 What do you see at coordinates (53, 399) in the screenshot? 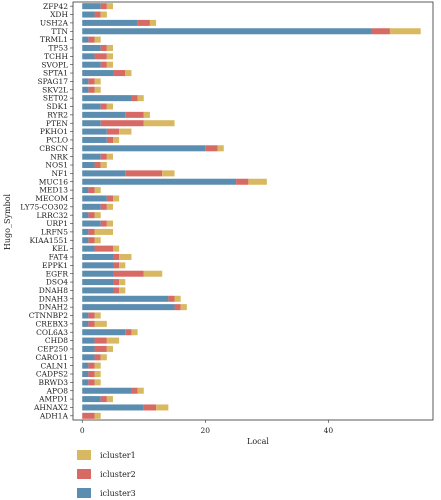
I see `y-tick-label-AMPD1: AMPD1` at bounding box center [53, 399].